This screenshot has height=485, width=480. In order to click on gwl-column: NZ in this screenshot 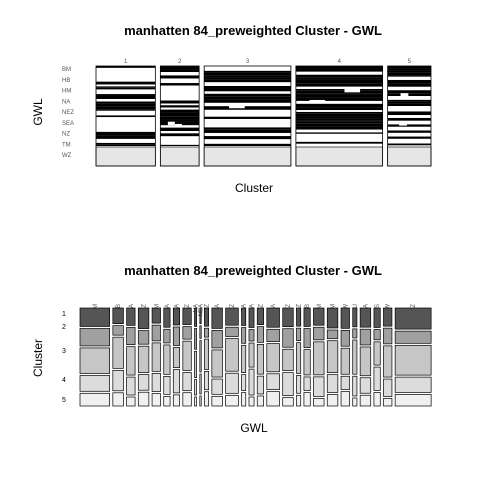, I will do `click(232, 355)`.